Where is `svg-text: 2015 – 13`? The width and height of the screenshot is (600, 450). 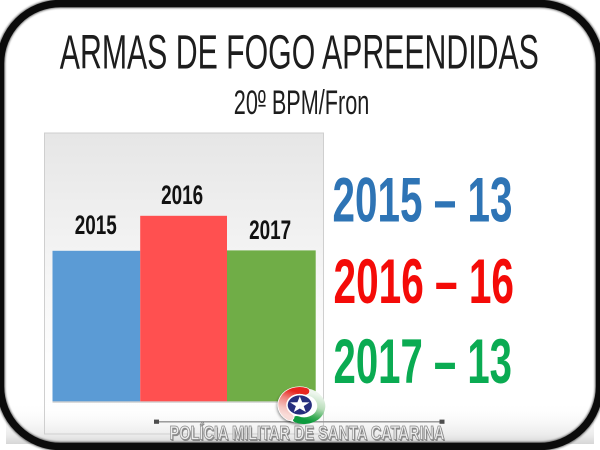
svg-text: 2015 – 13 is located at coordinates (423, 201).